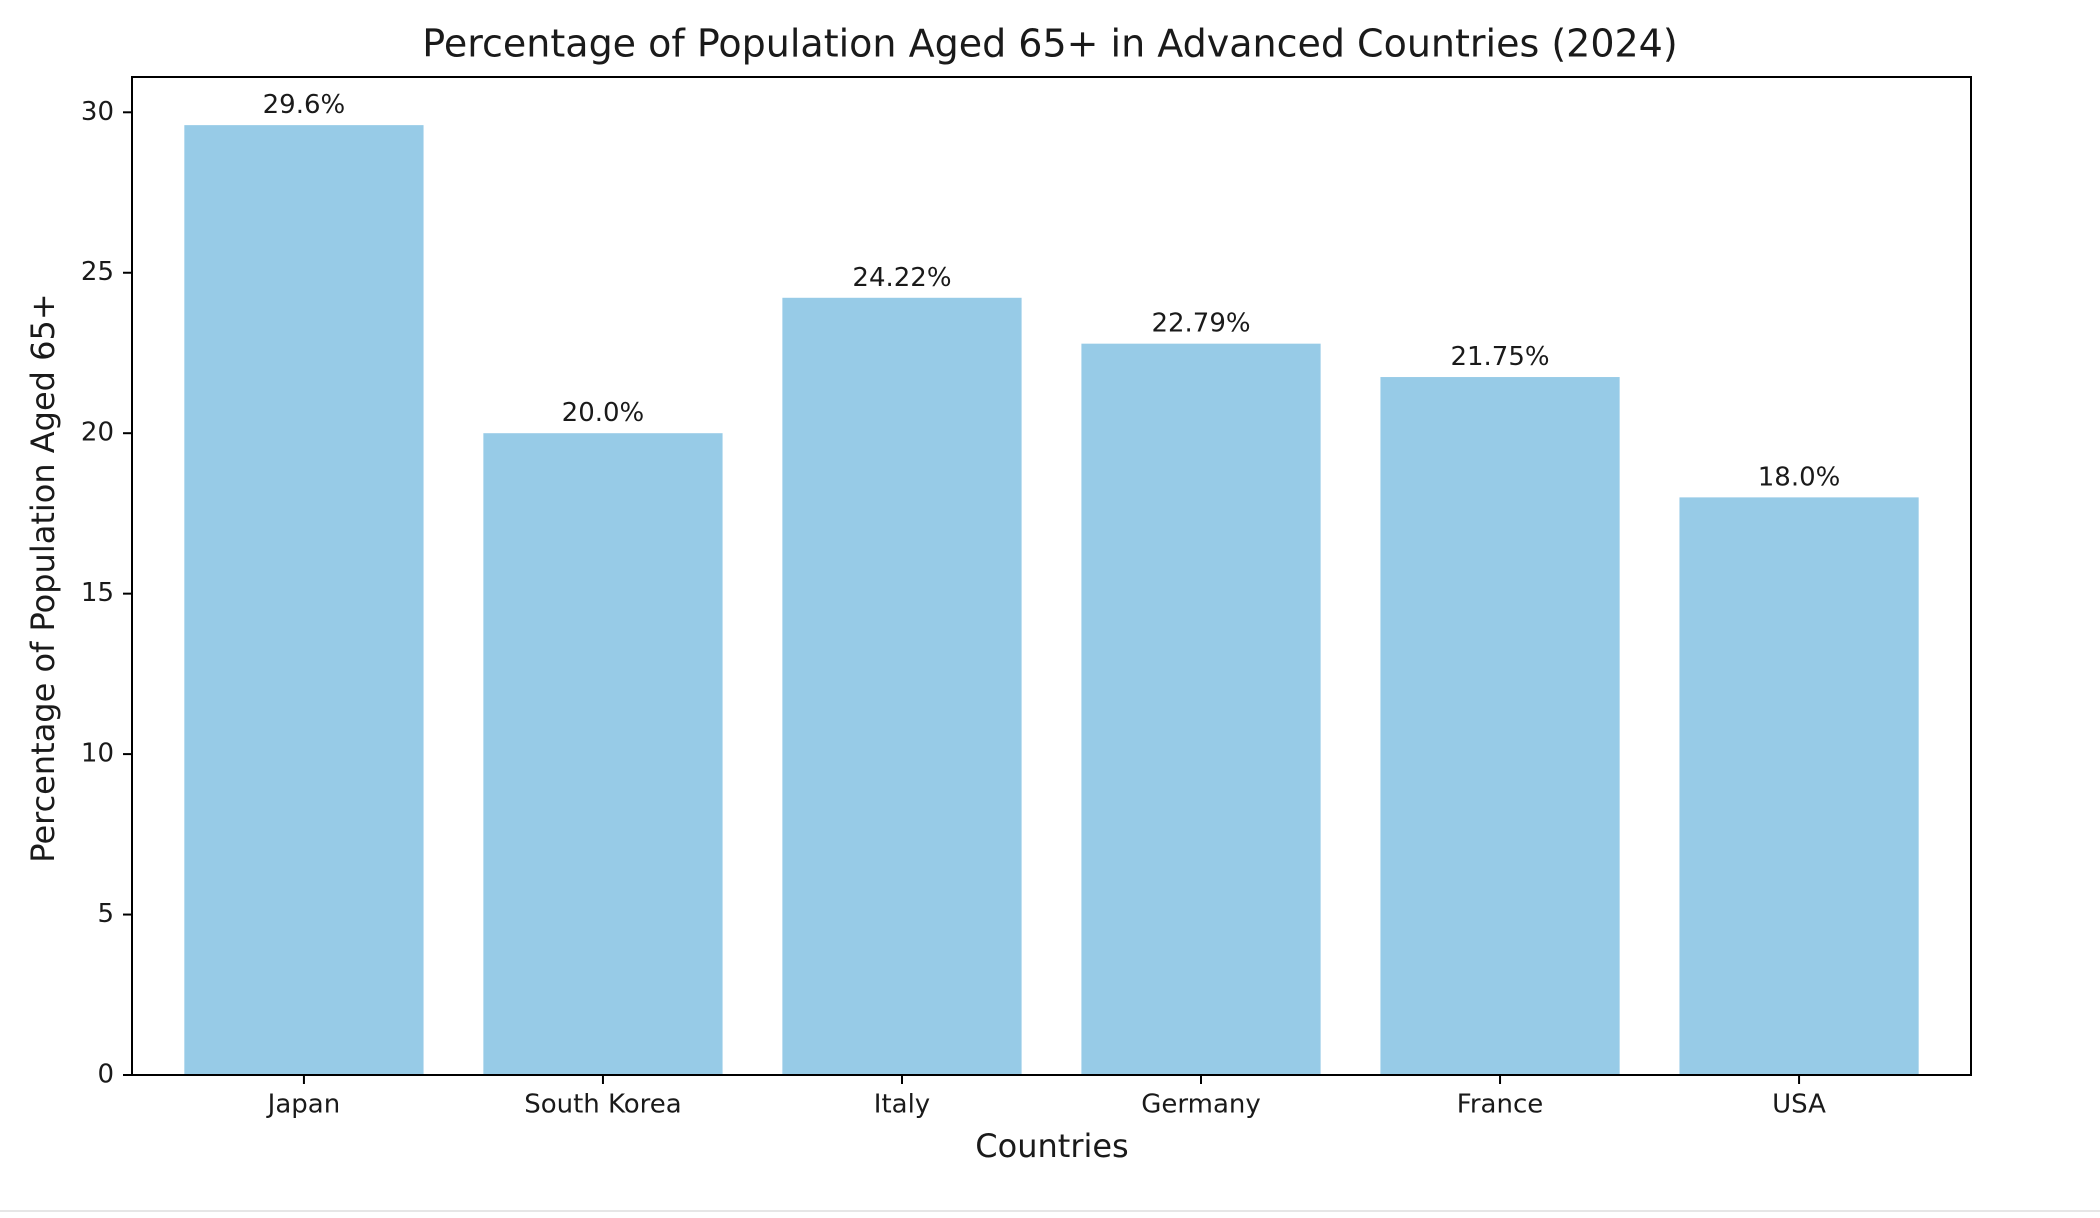 This screenshot has width=2100, height=1218. What do you see at coordinates (1050, 1211) in the screenshot?
I see `bottom-divider` at bounding box center [1050, 1211].